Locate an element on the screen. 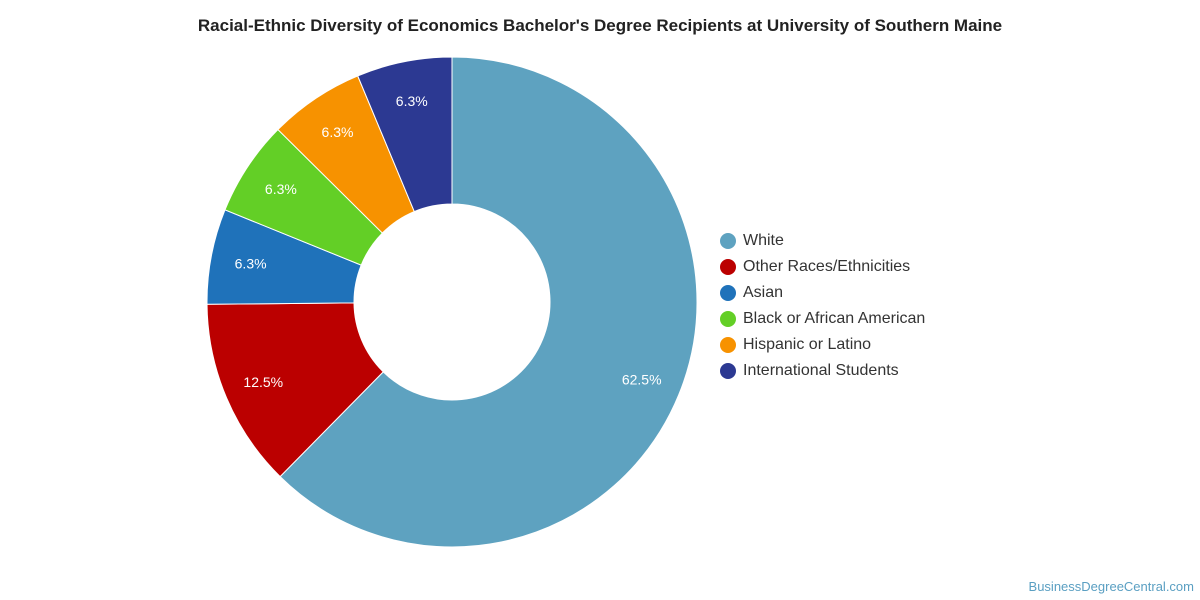 This screenshot has height=600, width=1200. watermark: BusinessDegreeCentral.com is located at coordinates (1111, 586).